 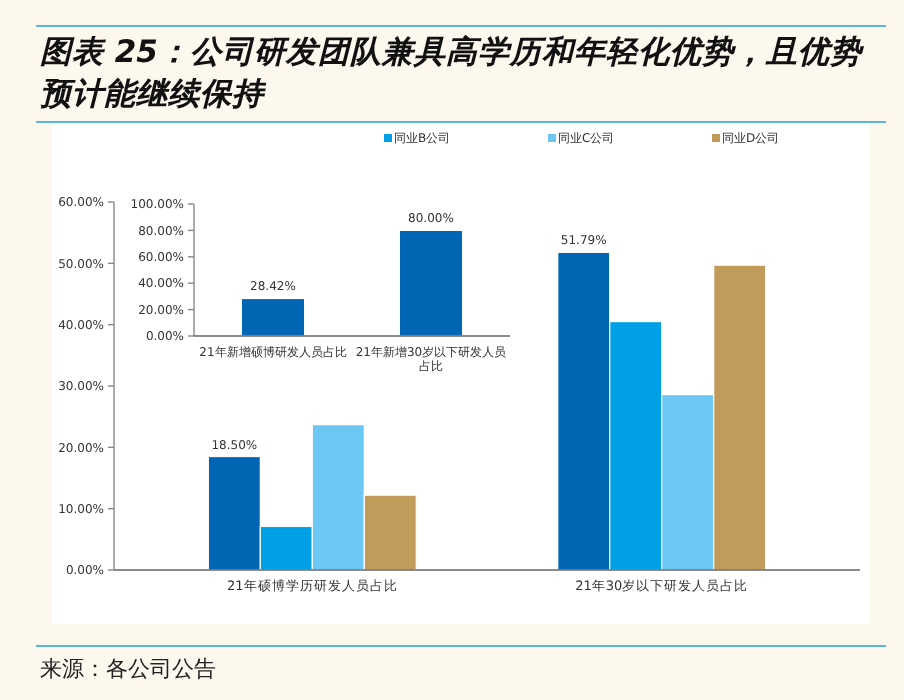 What do you see at coordinates (453, 73) in the screenshot?
I see `chart-title: 图表 25：公司研发团队兼具高学历和年轻化优势，且优势预计能继续保持` at bounding box center [453, 73].